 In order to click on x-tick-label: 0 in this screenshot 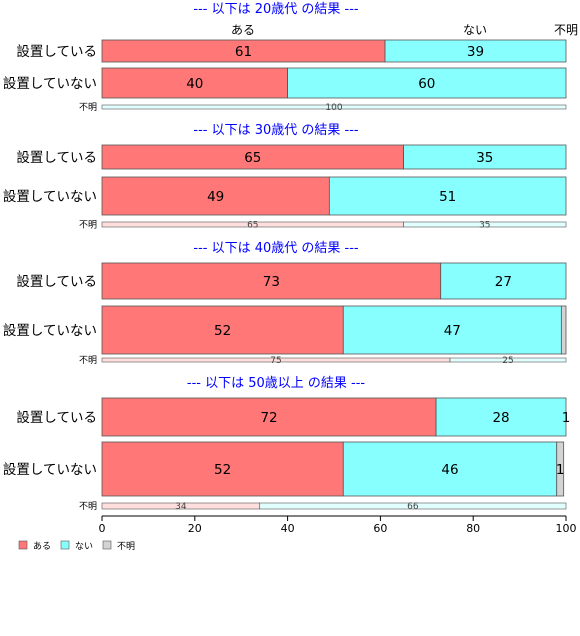, I will do `click(102, 528)`.